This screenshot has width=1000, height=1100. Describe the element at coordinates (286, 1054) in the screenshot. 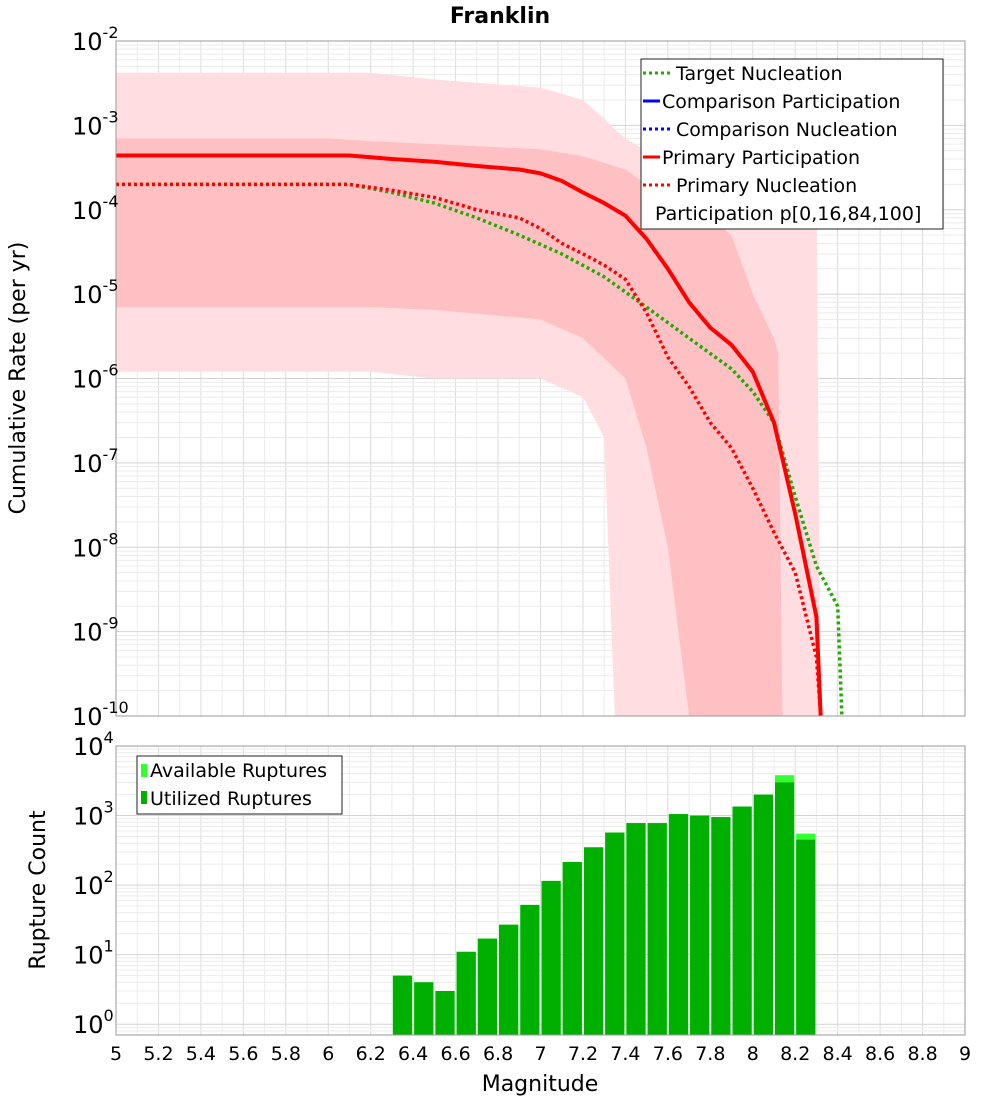

I see `x-tick-label: 5.8` at that location.